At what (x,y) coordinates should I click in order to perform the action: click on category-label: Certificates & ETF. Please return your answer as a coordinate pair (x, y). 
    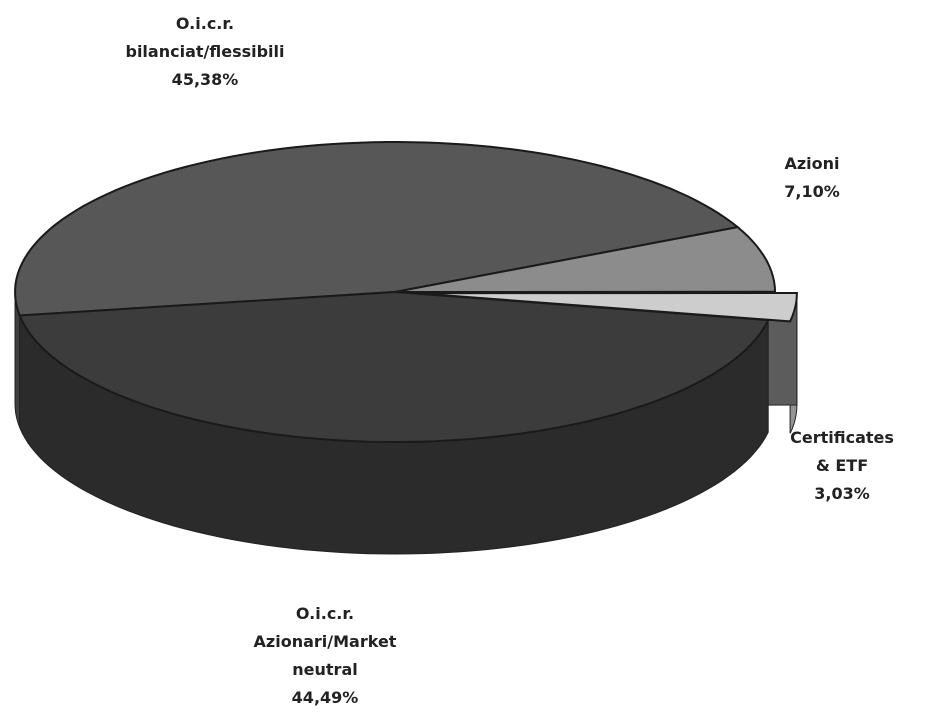
    Looking at the image, I should click on (842, 451).